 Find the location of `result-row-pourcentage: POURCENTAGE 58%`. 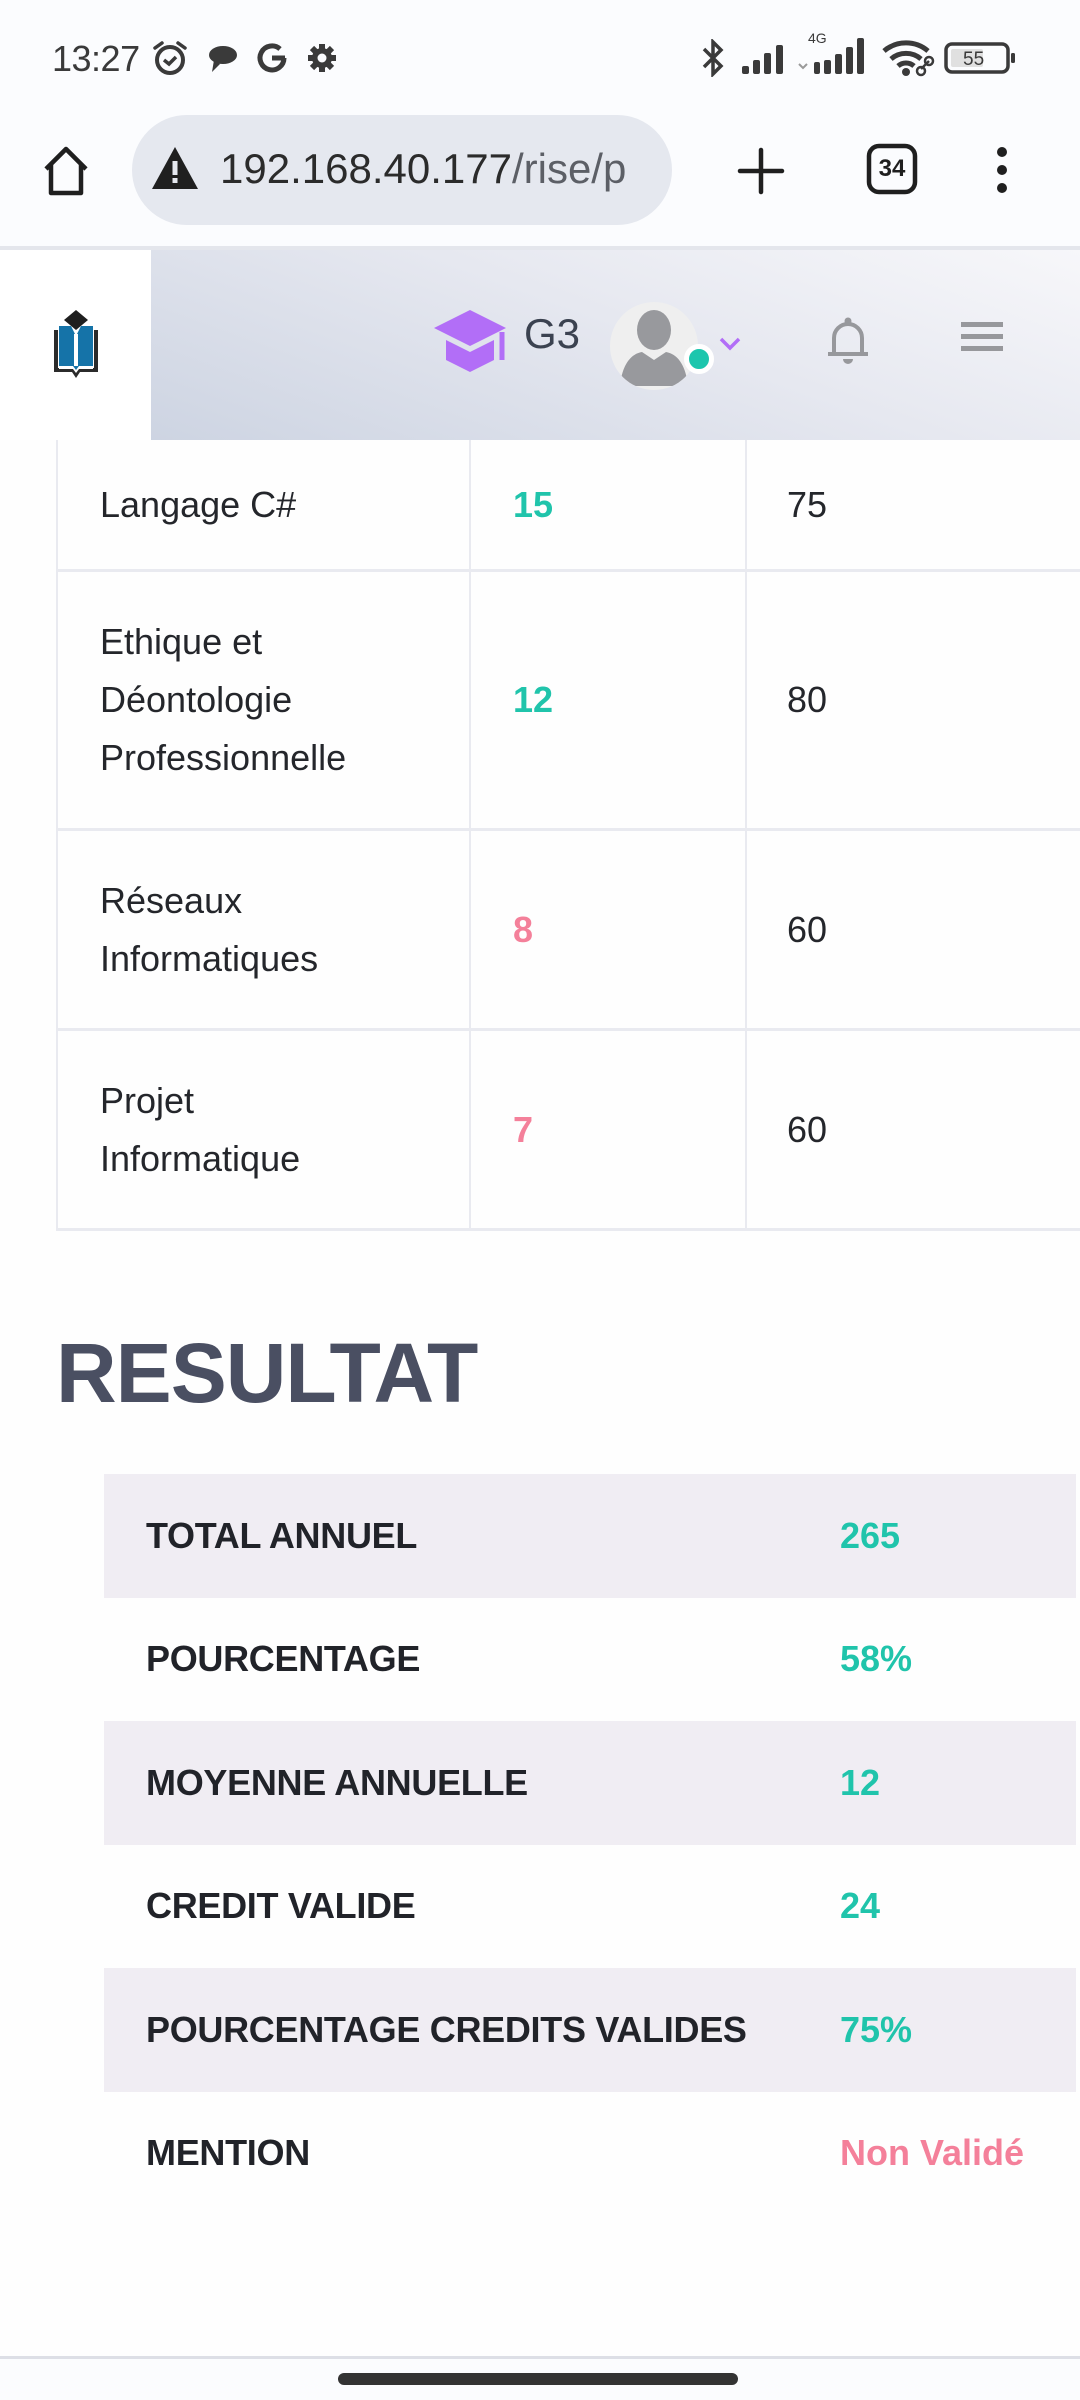

result-row-pourcentage: POURCENTAGE 58% is located at coordinates (590, 1660).